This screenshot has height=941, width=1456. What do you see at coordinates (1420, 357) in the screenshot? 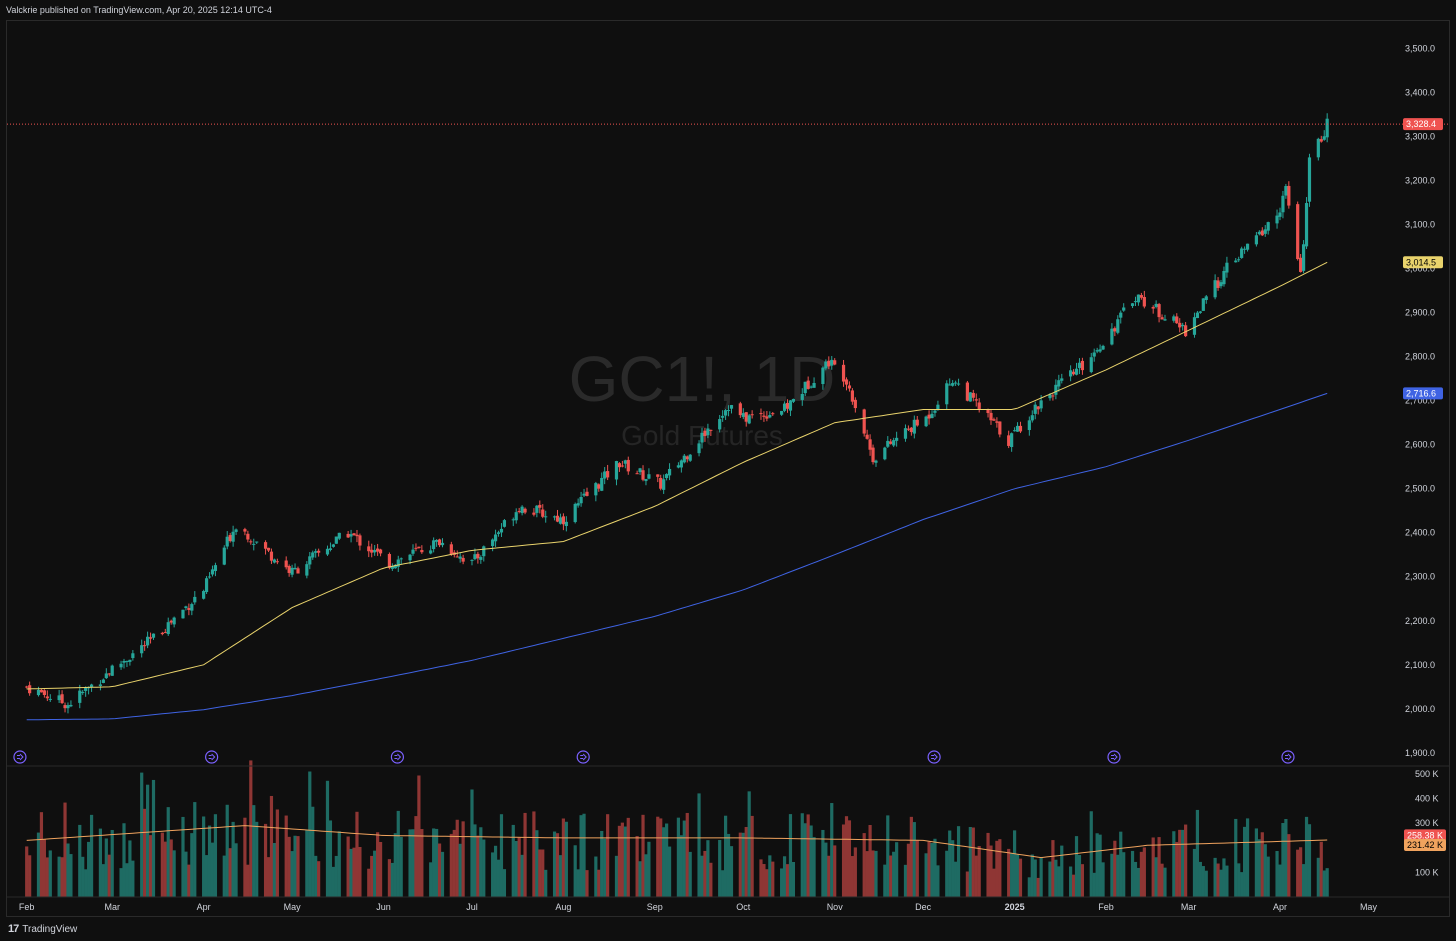
I see `price-tick-label: 2,800.0` at bounding box center [1420, 357].